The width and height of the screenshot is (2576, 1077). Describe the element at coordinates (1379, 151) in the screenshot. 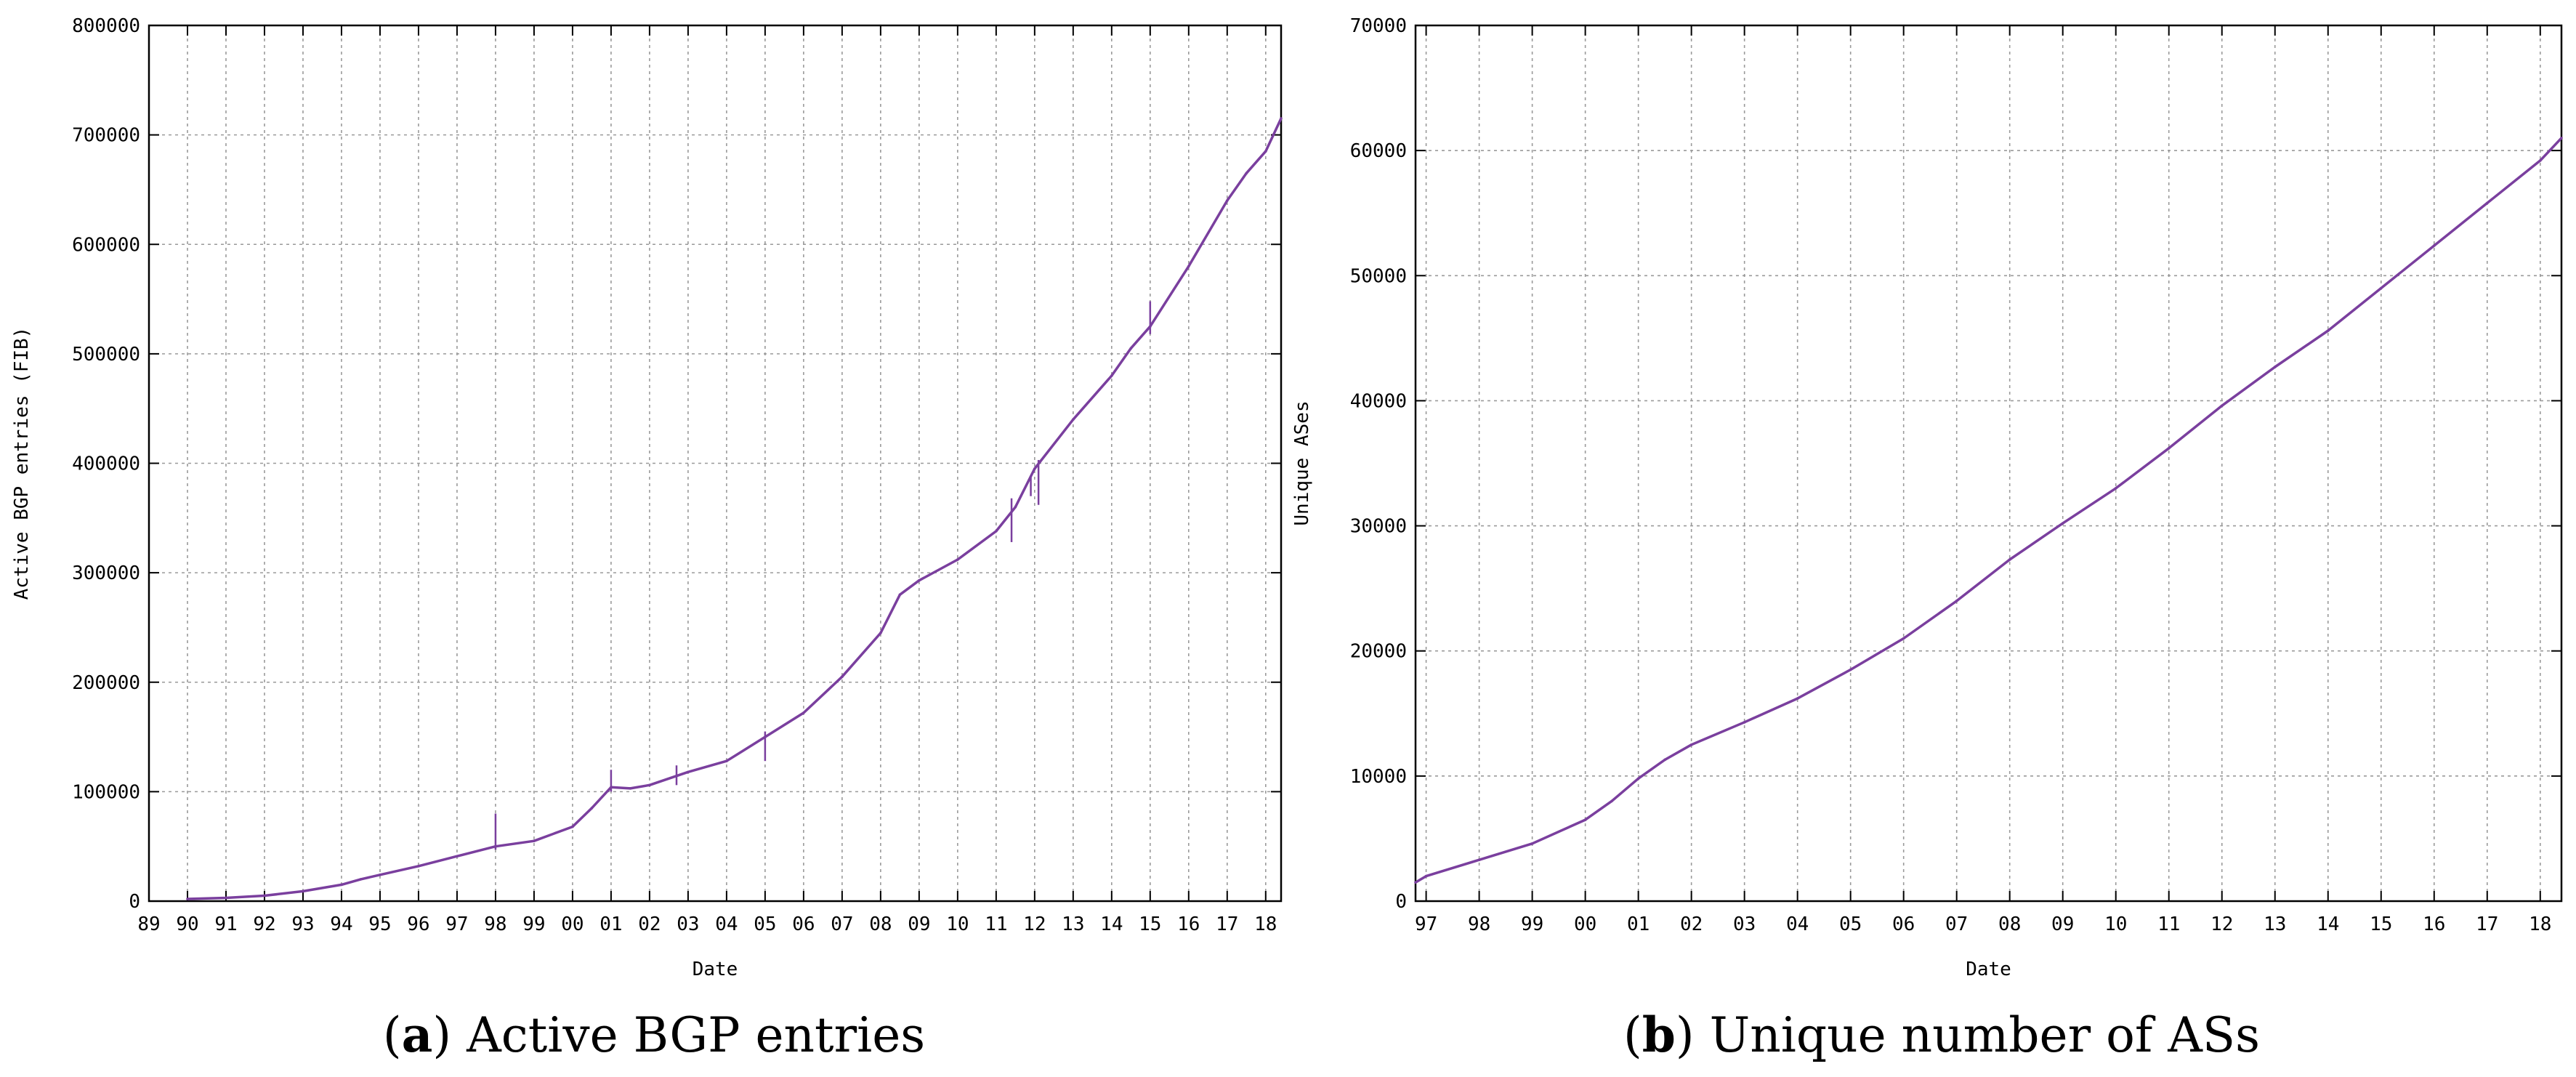

I see `y-tick-label: 60000` at that location.